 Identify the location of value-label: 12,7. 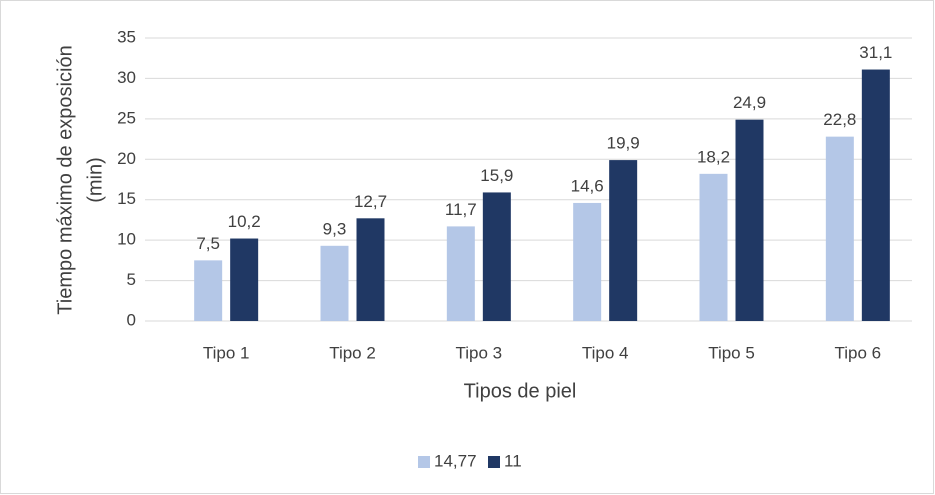
(370, 201).